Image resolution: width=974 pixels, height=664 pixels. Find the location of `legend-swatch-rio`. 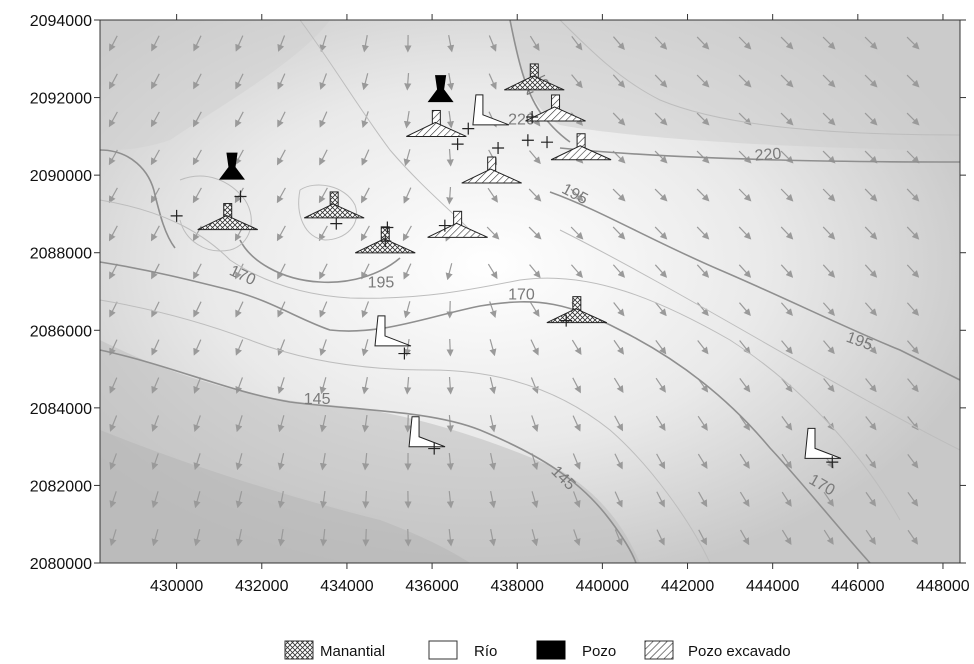

legend-swatch-rio is located at coordinates (443, 650).